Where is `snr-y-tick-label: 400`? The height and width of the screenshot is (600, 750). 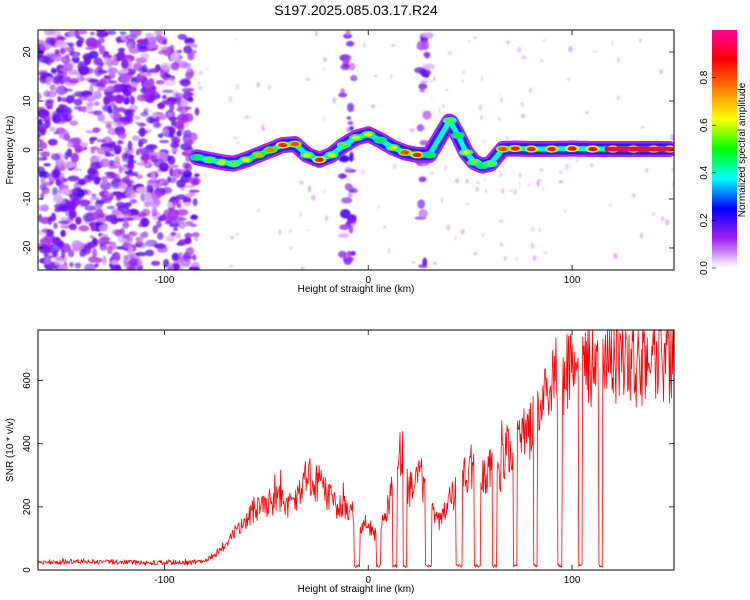
snr-y-tick-label: 400 is located at coordinates (27, 443).